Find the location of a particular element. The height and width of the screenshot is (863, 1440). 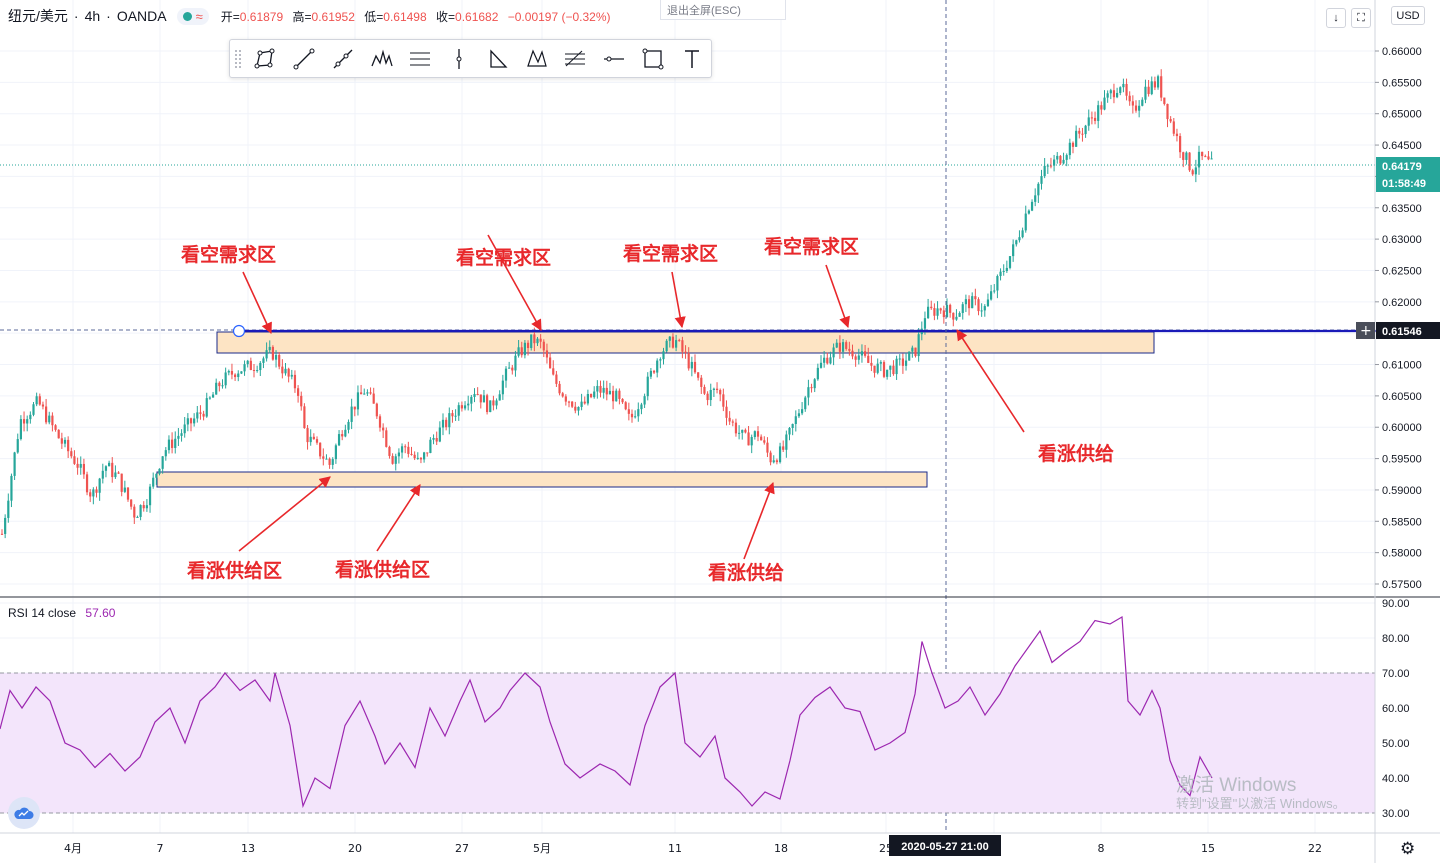

text-tool is located at coordinates (691, 58).